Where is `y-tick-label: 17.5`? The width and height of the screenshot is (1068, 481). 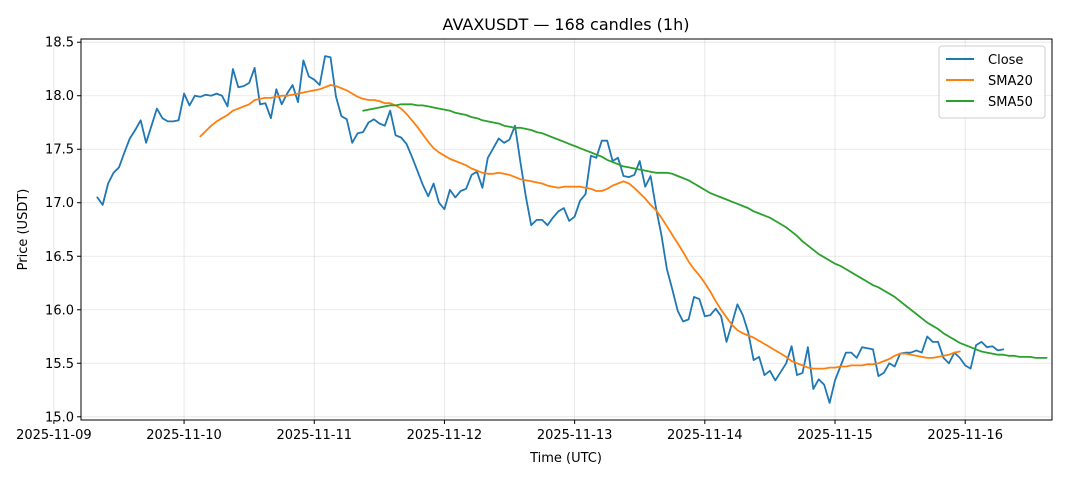
y-tick-label: 17.5 is located at coordinates (59, 150).